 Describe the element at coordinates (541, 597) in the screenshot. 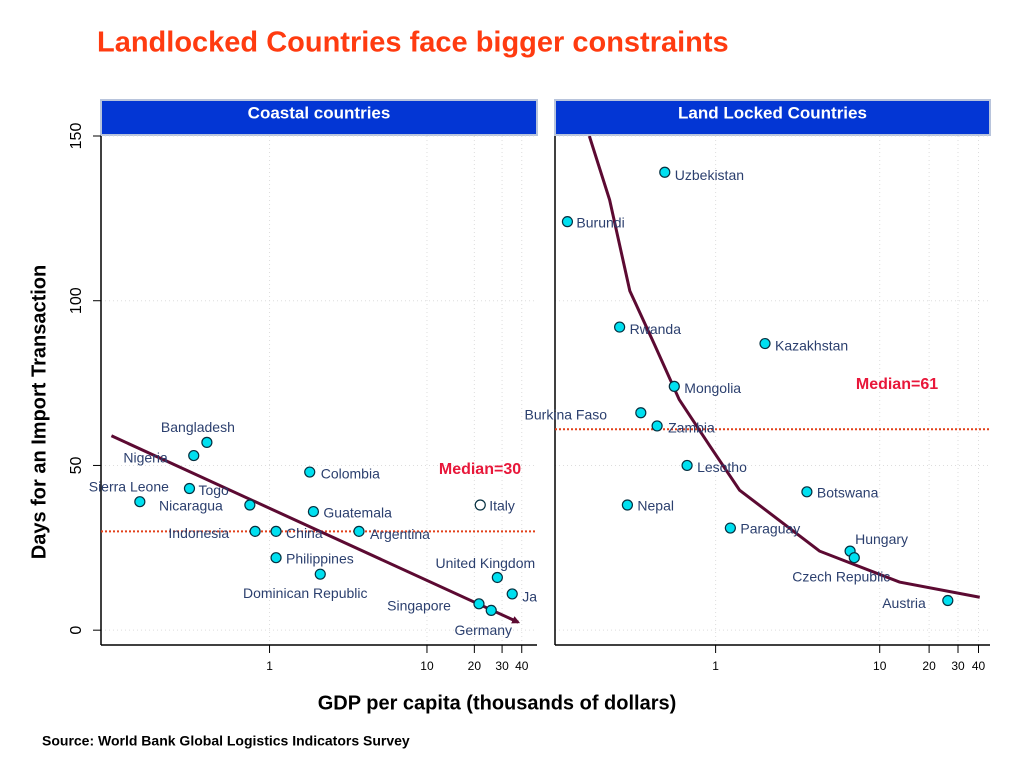

I see `point-label: Japan` at that location.